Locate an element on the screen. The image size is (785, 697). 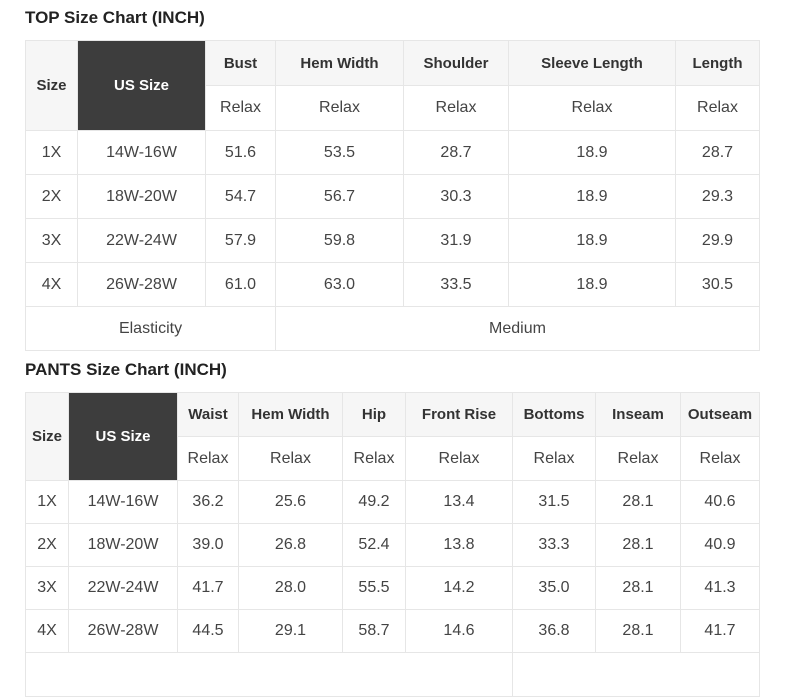
elasticity-value-cell is located at coordinates (636, 674).